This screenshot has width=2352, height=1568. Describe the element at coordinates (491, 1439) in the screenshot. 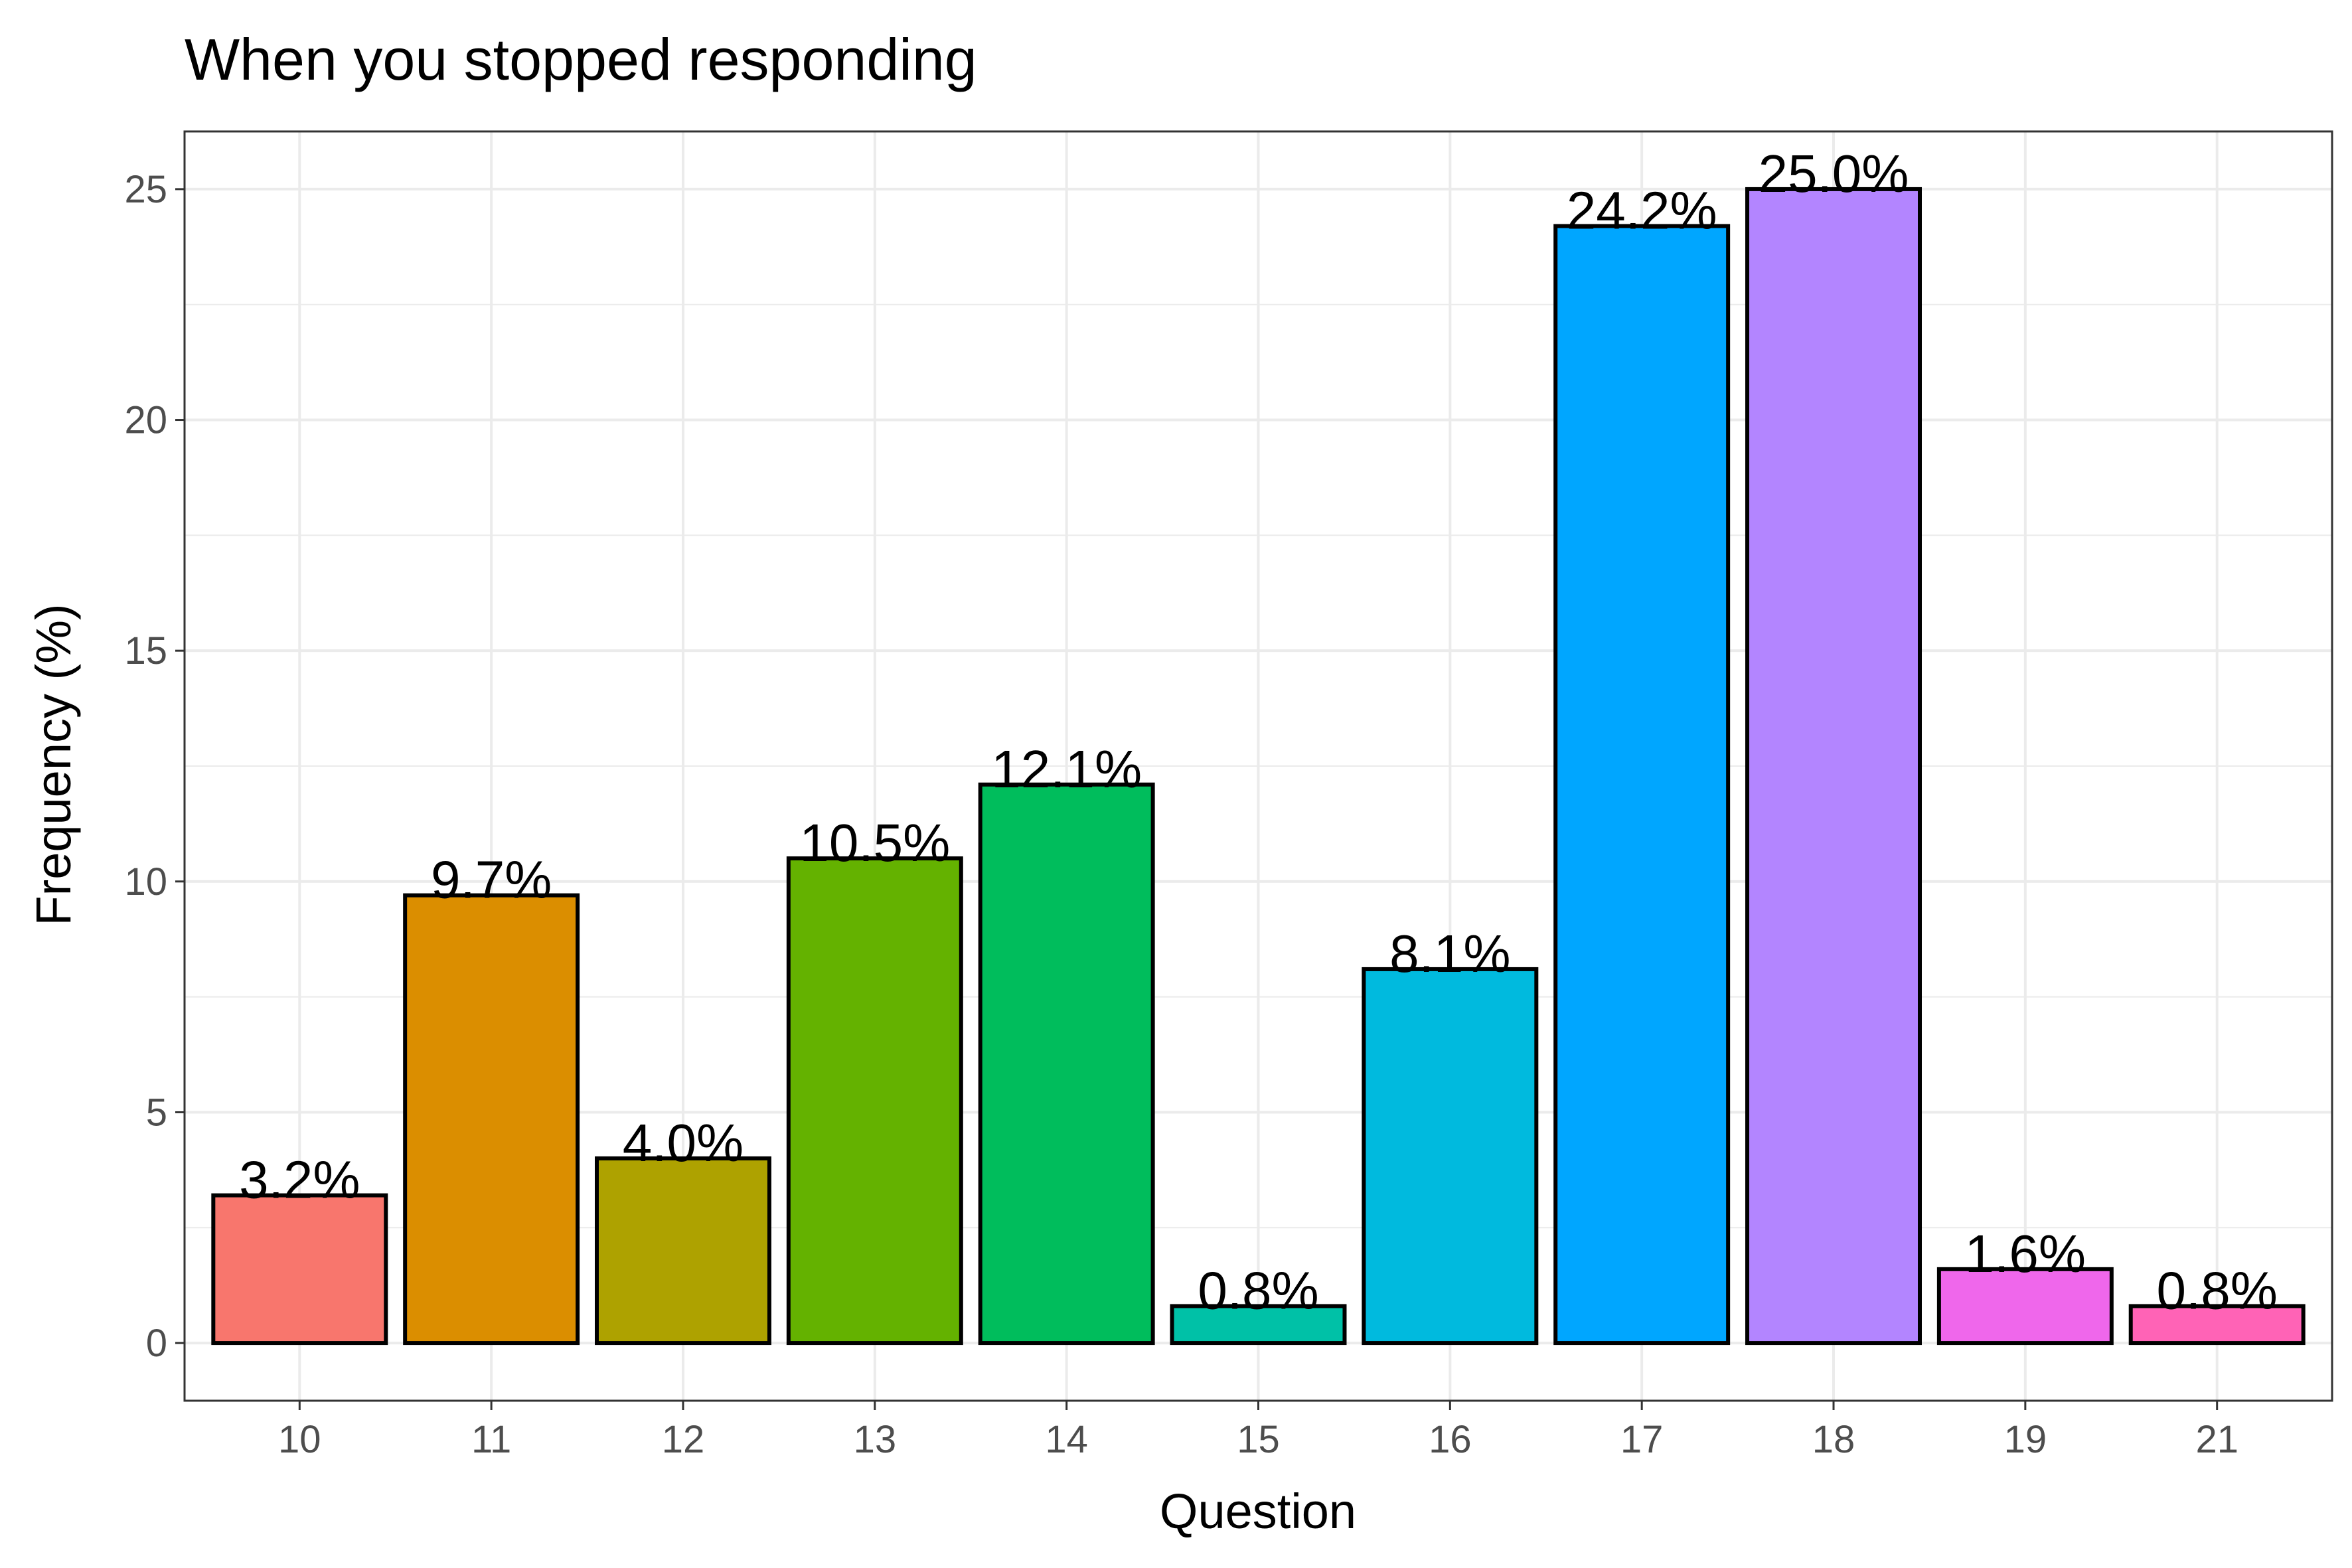

I see `x-tick-label: 11` at that location.